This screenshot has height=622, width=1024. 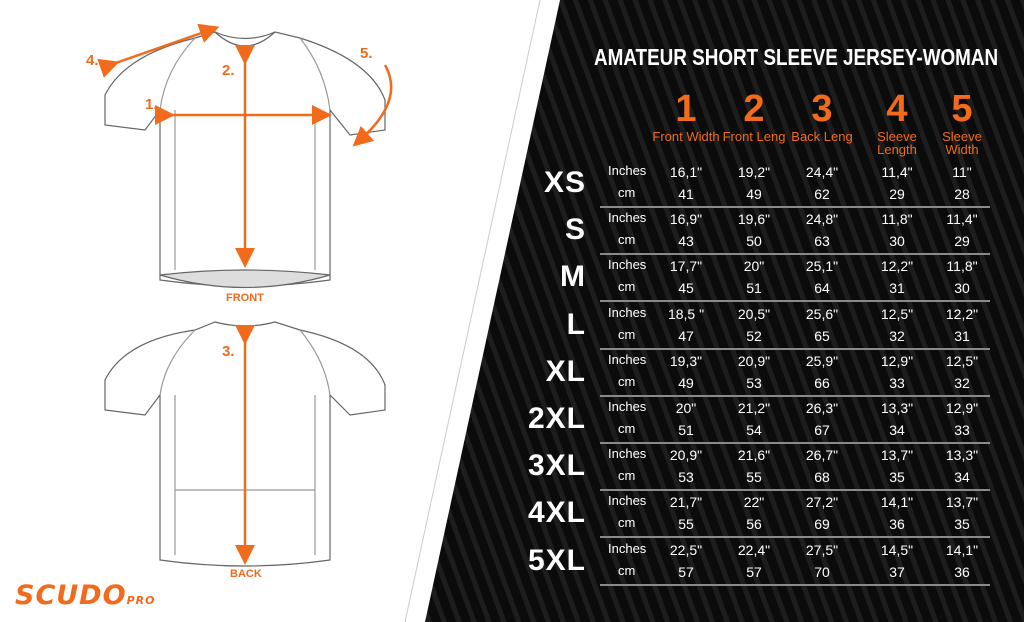 What do you see at coordinates (686, 382) in the screenshot?
I see `value-cm: 49` at bounding box center [686, 382].